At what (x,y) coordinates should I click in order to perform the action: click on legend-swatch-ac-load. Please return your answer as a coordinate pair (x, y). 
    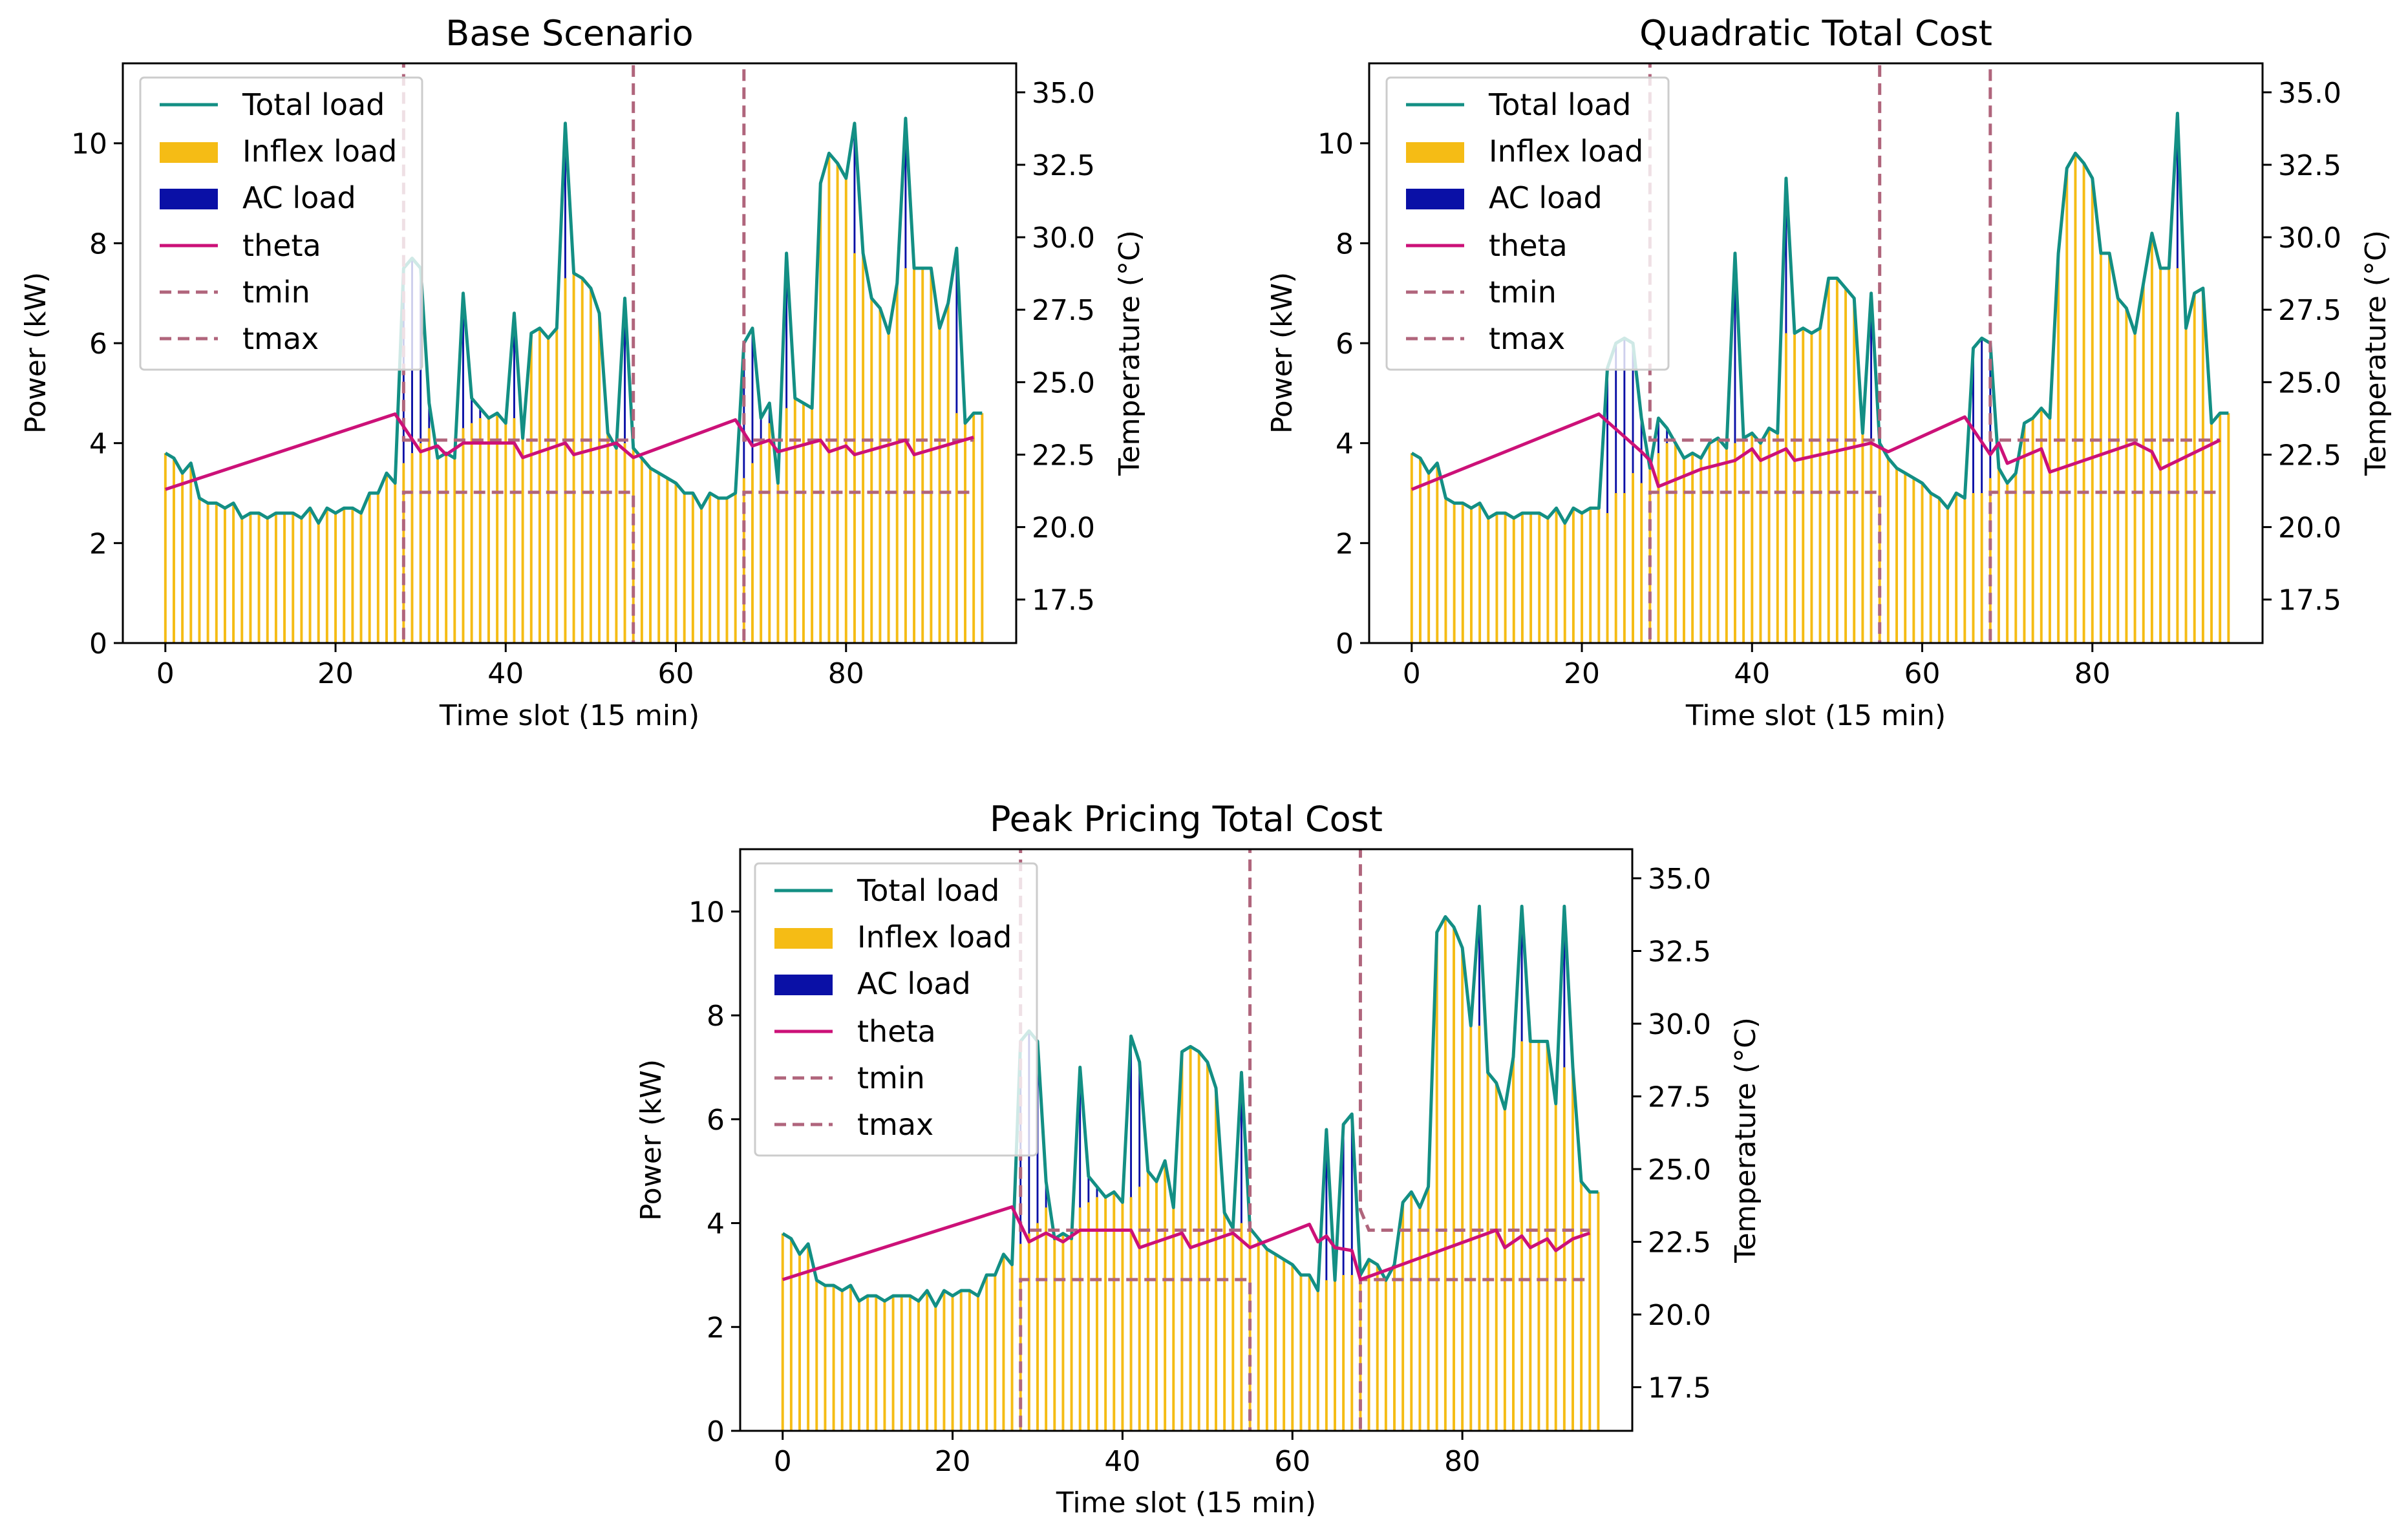
    Looking at the image, I should click on (189, 199).